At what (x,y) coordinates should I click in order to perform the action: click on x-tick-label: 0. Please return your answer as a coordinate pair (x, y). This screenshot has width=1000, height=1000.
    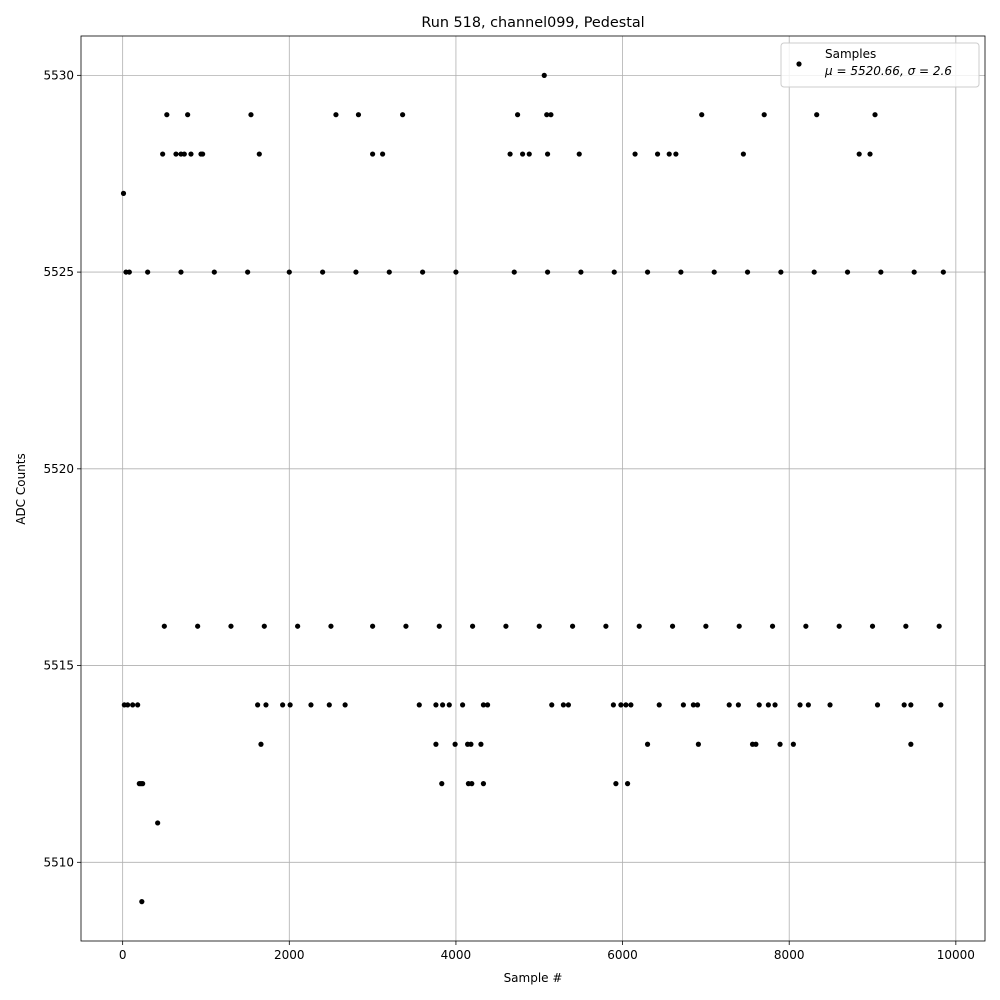
    Looking at the image, I should click on (123, 955).